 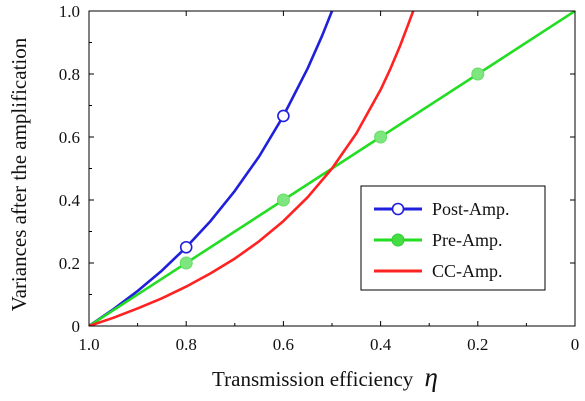 What do you see at coordinates (283, 344) in the screenshot?
I see `x-tick-label: 0.6` at bounding box center [283, 344].